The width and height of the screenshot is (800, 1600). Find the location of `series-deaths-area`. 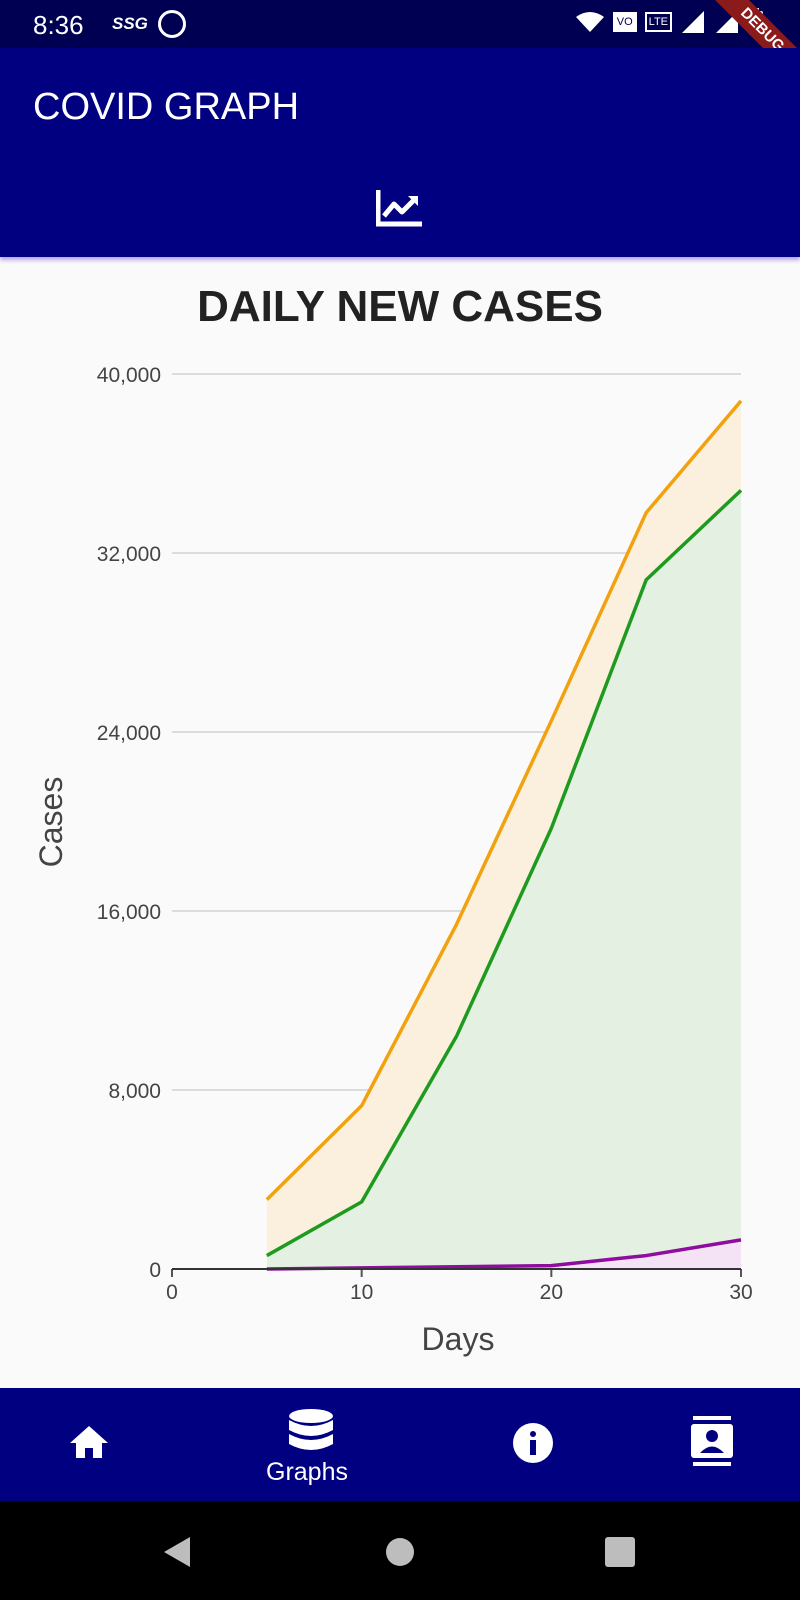

series-deaths-area is located at coordinates (503, 1254).